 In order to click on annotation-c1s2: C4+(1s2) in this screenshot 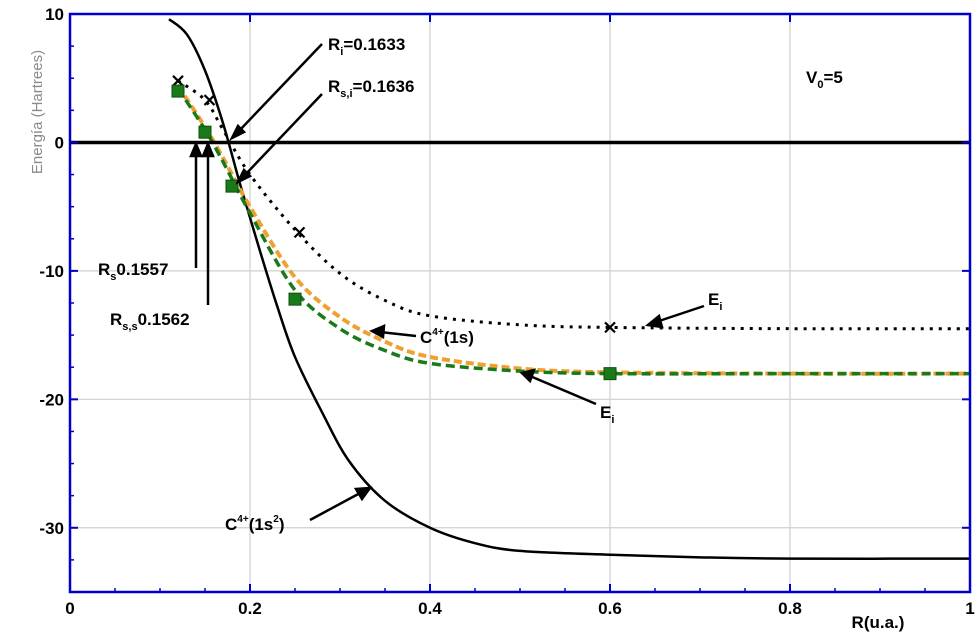, I will do `click(255, 524)`.